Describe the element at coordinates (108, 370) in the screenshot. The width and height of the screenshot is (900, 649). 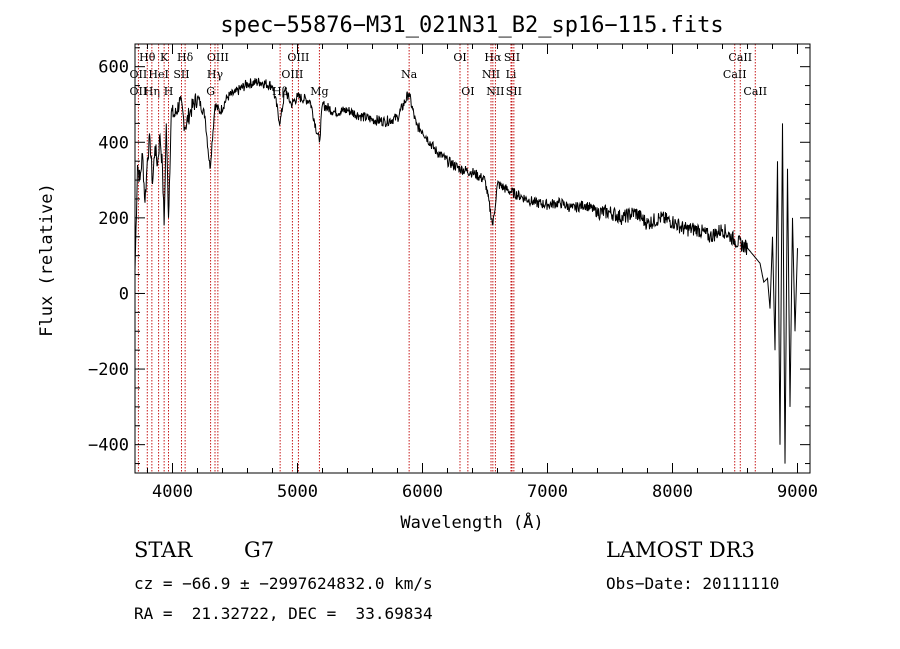
I see `y-tick-label: −200` at that location.